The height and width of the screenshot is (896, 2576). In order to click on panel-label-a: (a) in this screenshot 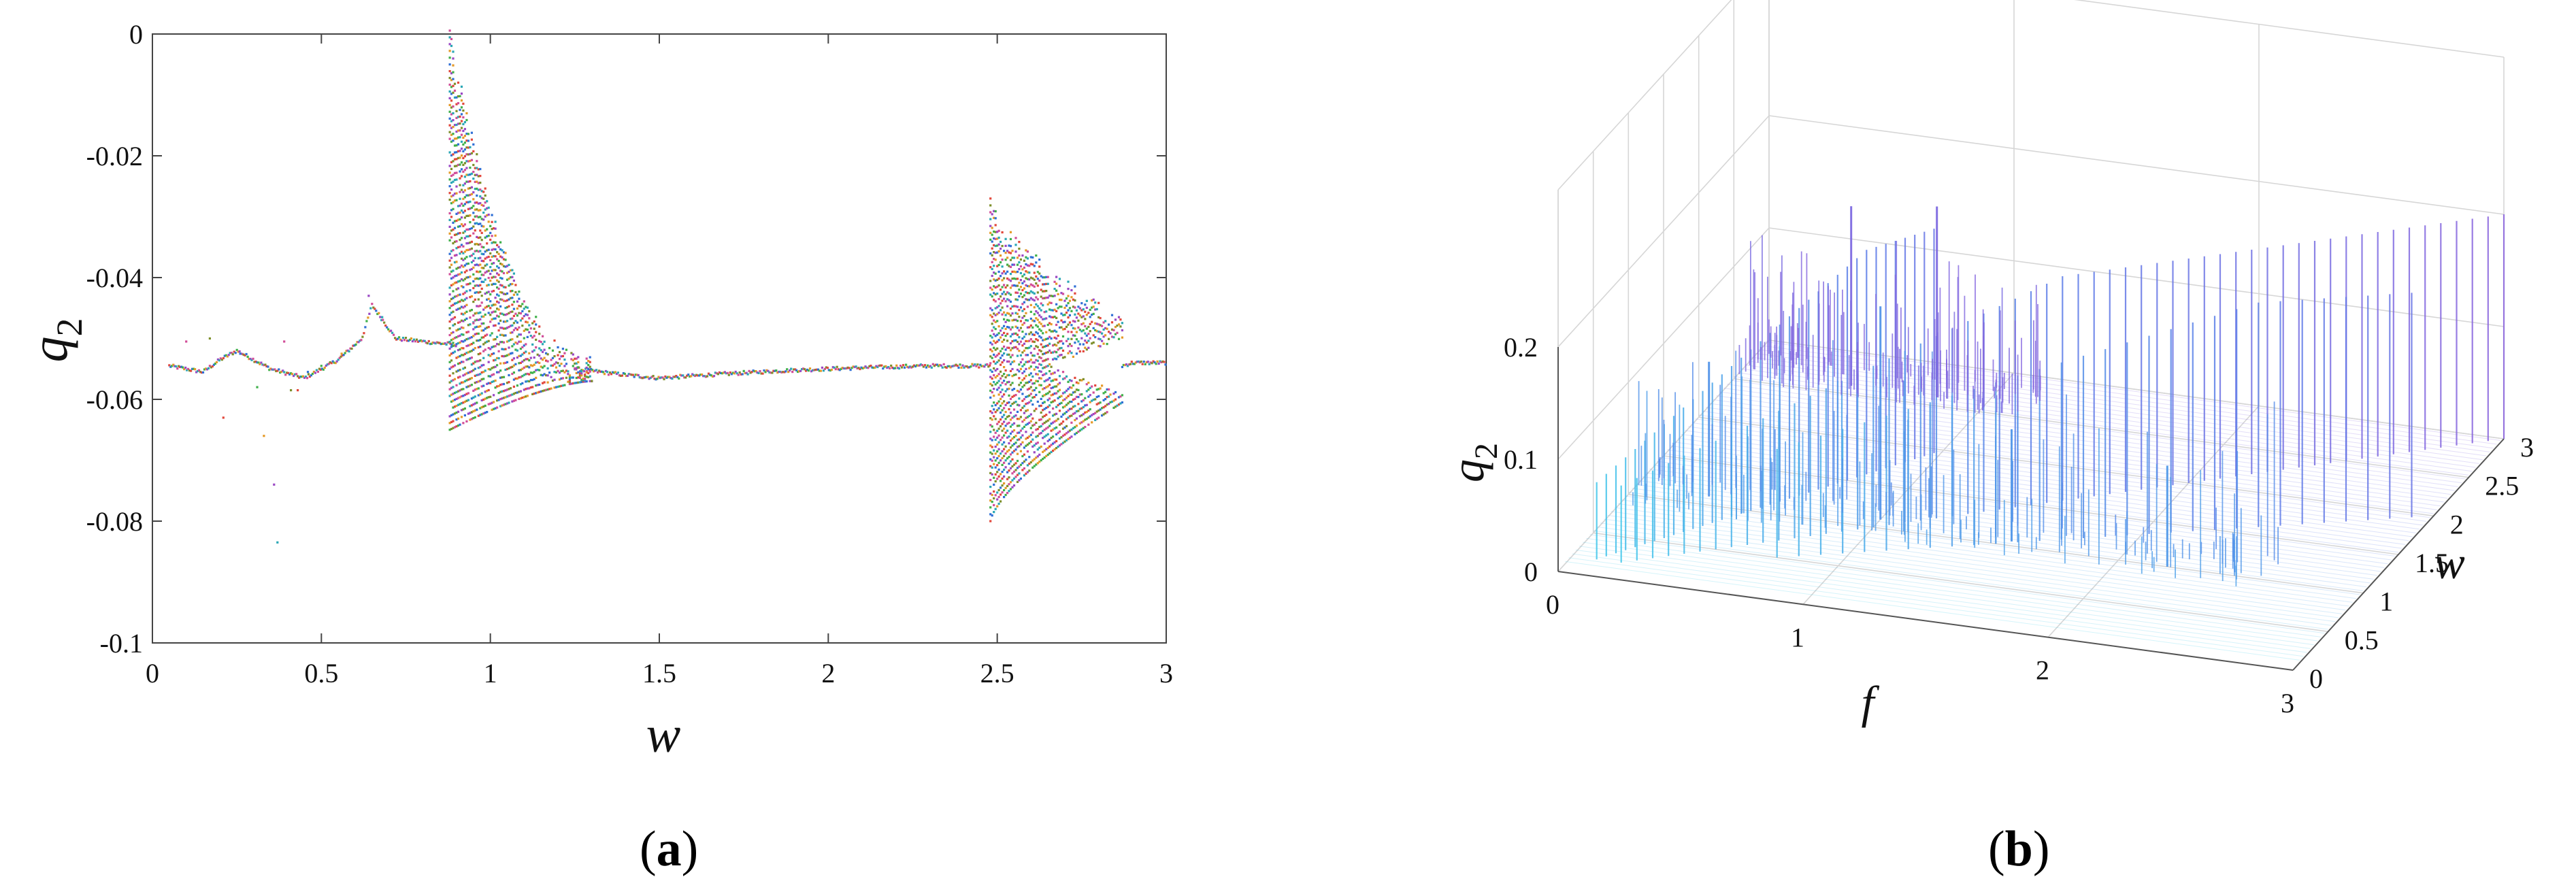, I will do `click(669, 849)`.